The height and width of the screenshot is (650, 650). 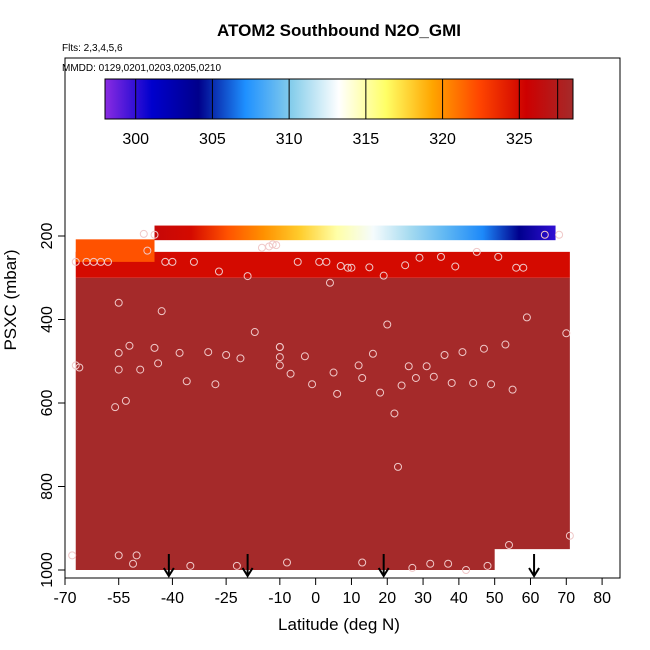 I want to click on x-tick-label: 70, so click(x=566, y=598).